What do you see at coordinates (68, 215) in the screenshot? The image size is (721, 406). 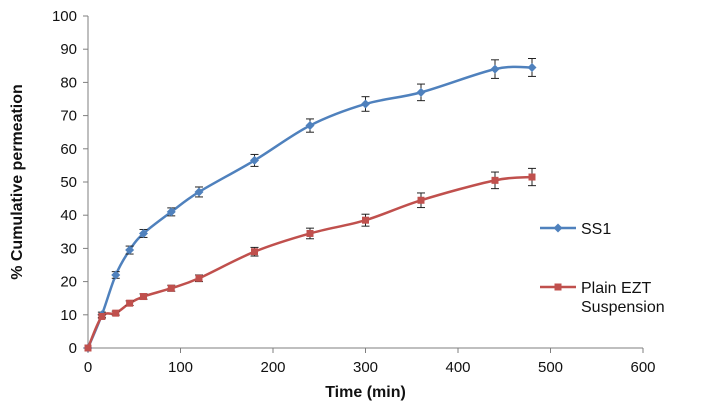 I see `y-tick-label: 40` at bounding box center [68, 215].